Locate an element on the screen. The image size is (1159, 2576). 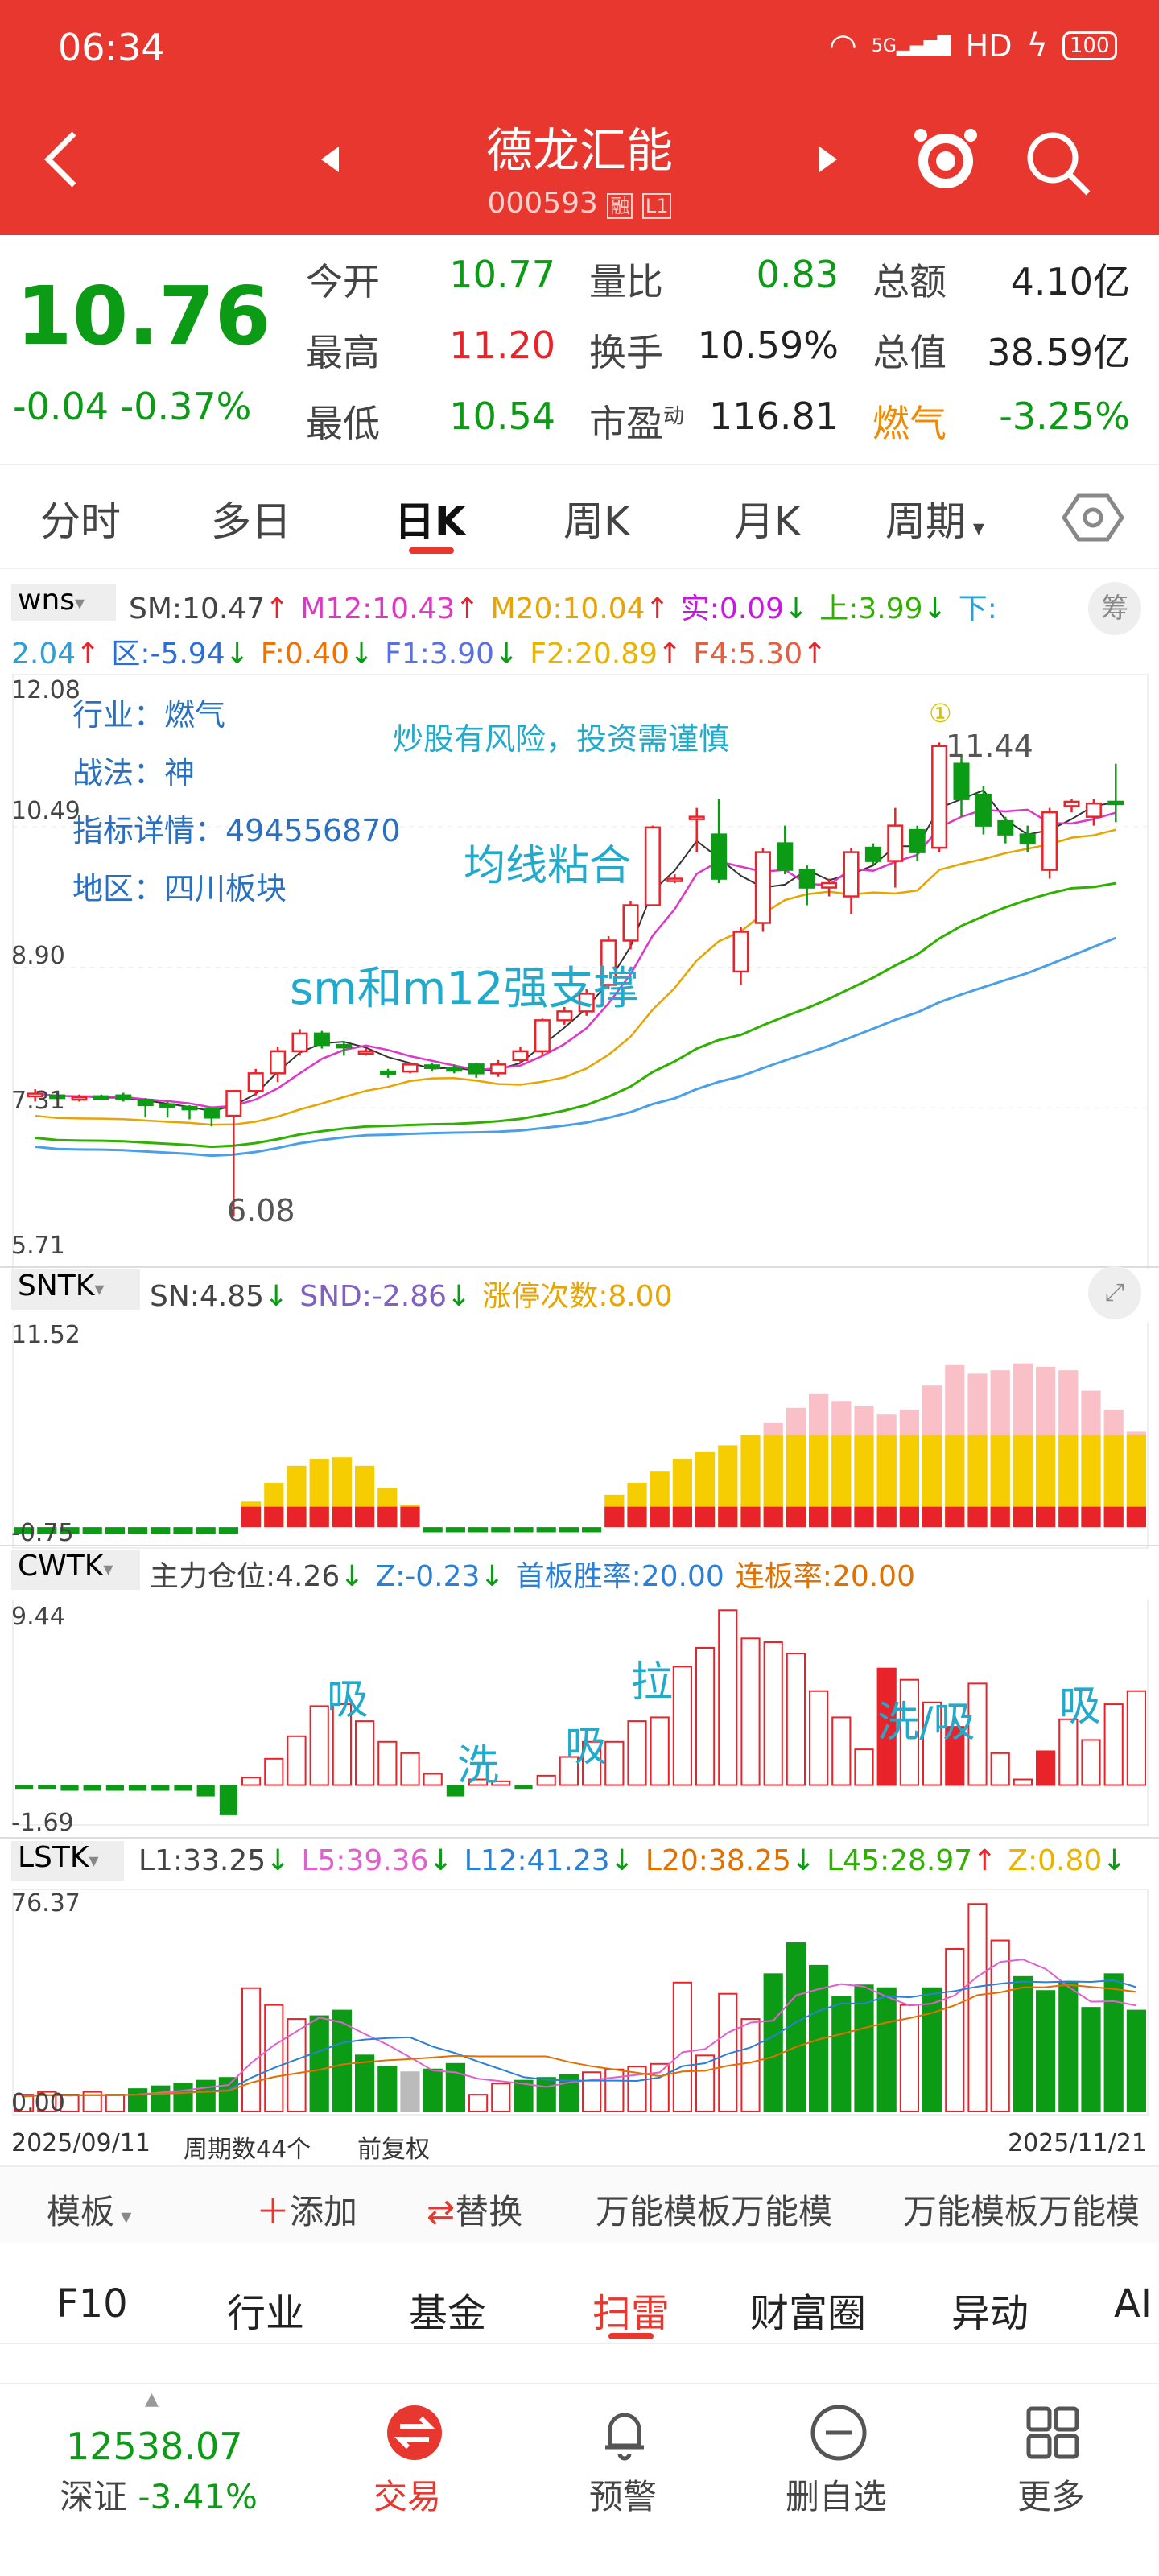
tab-0: 分时 is located at coordinates (80, 521).